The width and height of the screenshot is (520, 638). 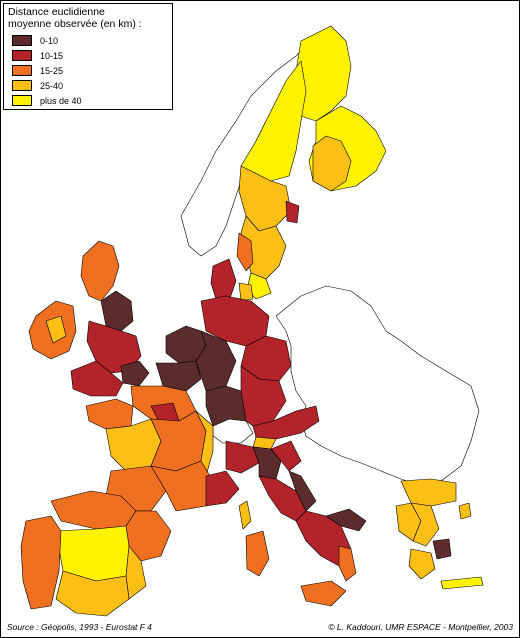 What do you see at coordinates (292, 212) in the screenshot?
I see `region-stockholm` at bounding box center [292, 212].